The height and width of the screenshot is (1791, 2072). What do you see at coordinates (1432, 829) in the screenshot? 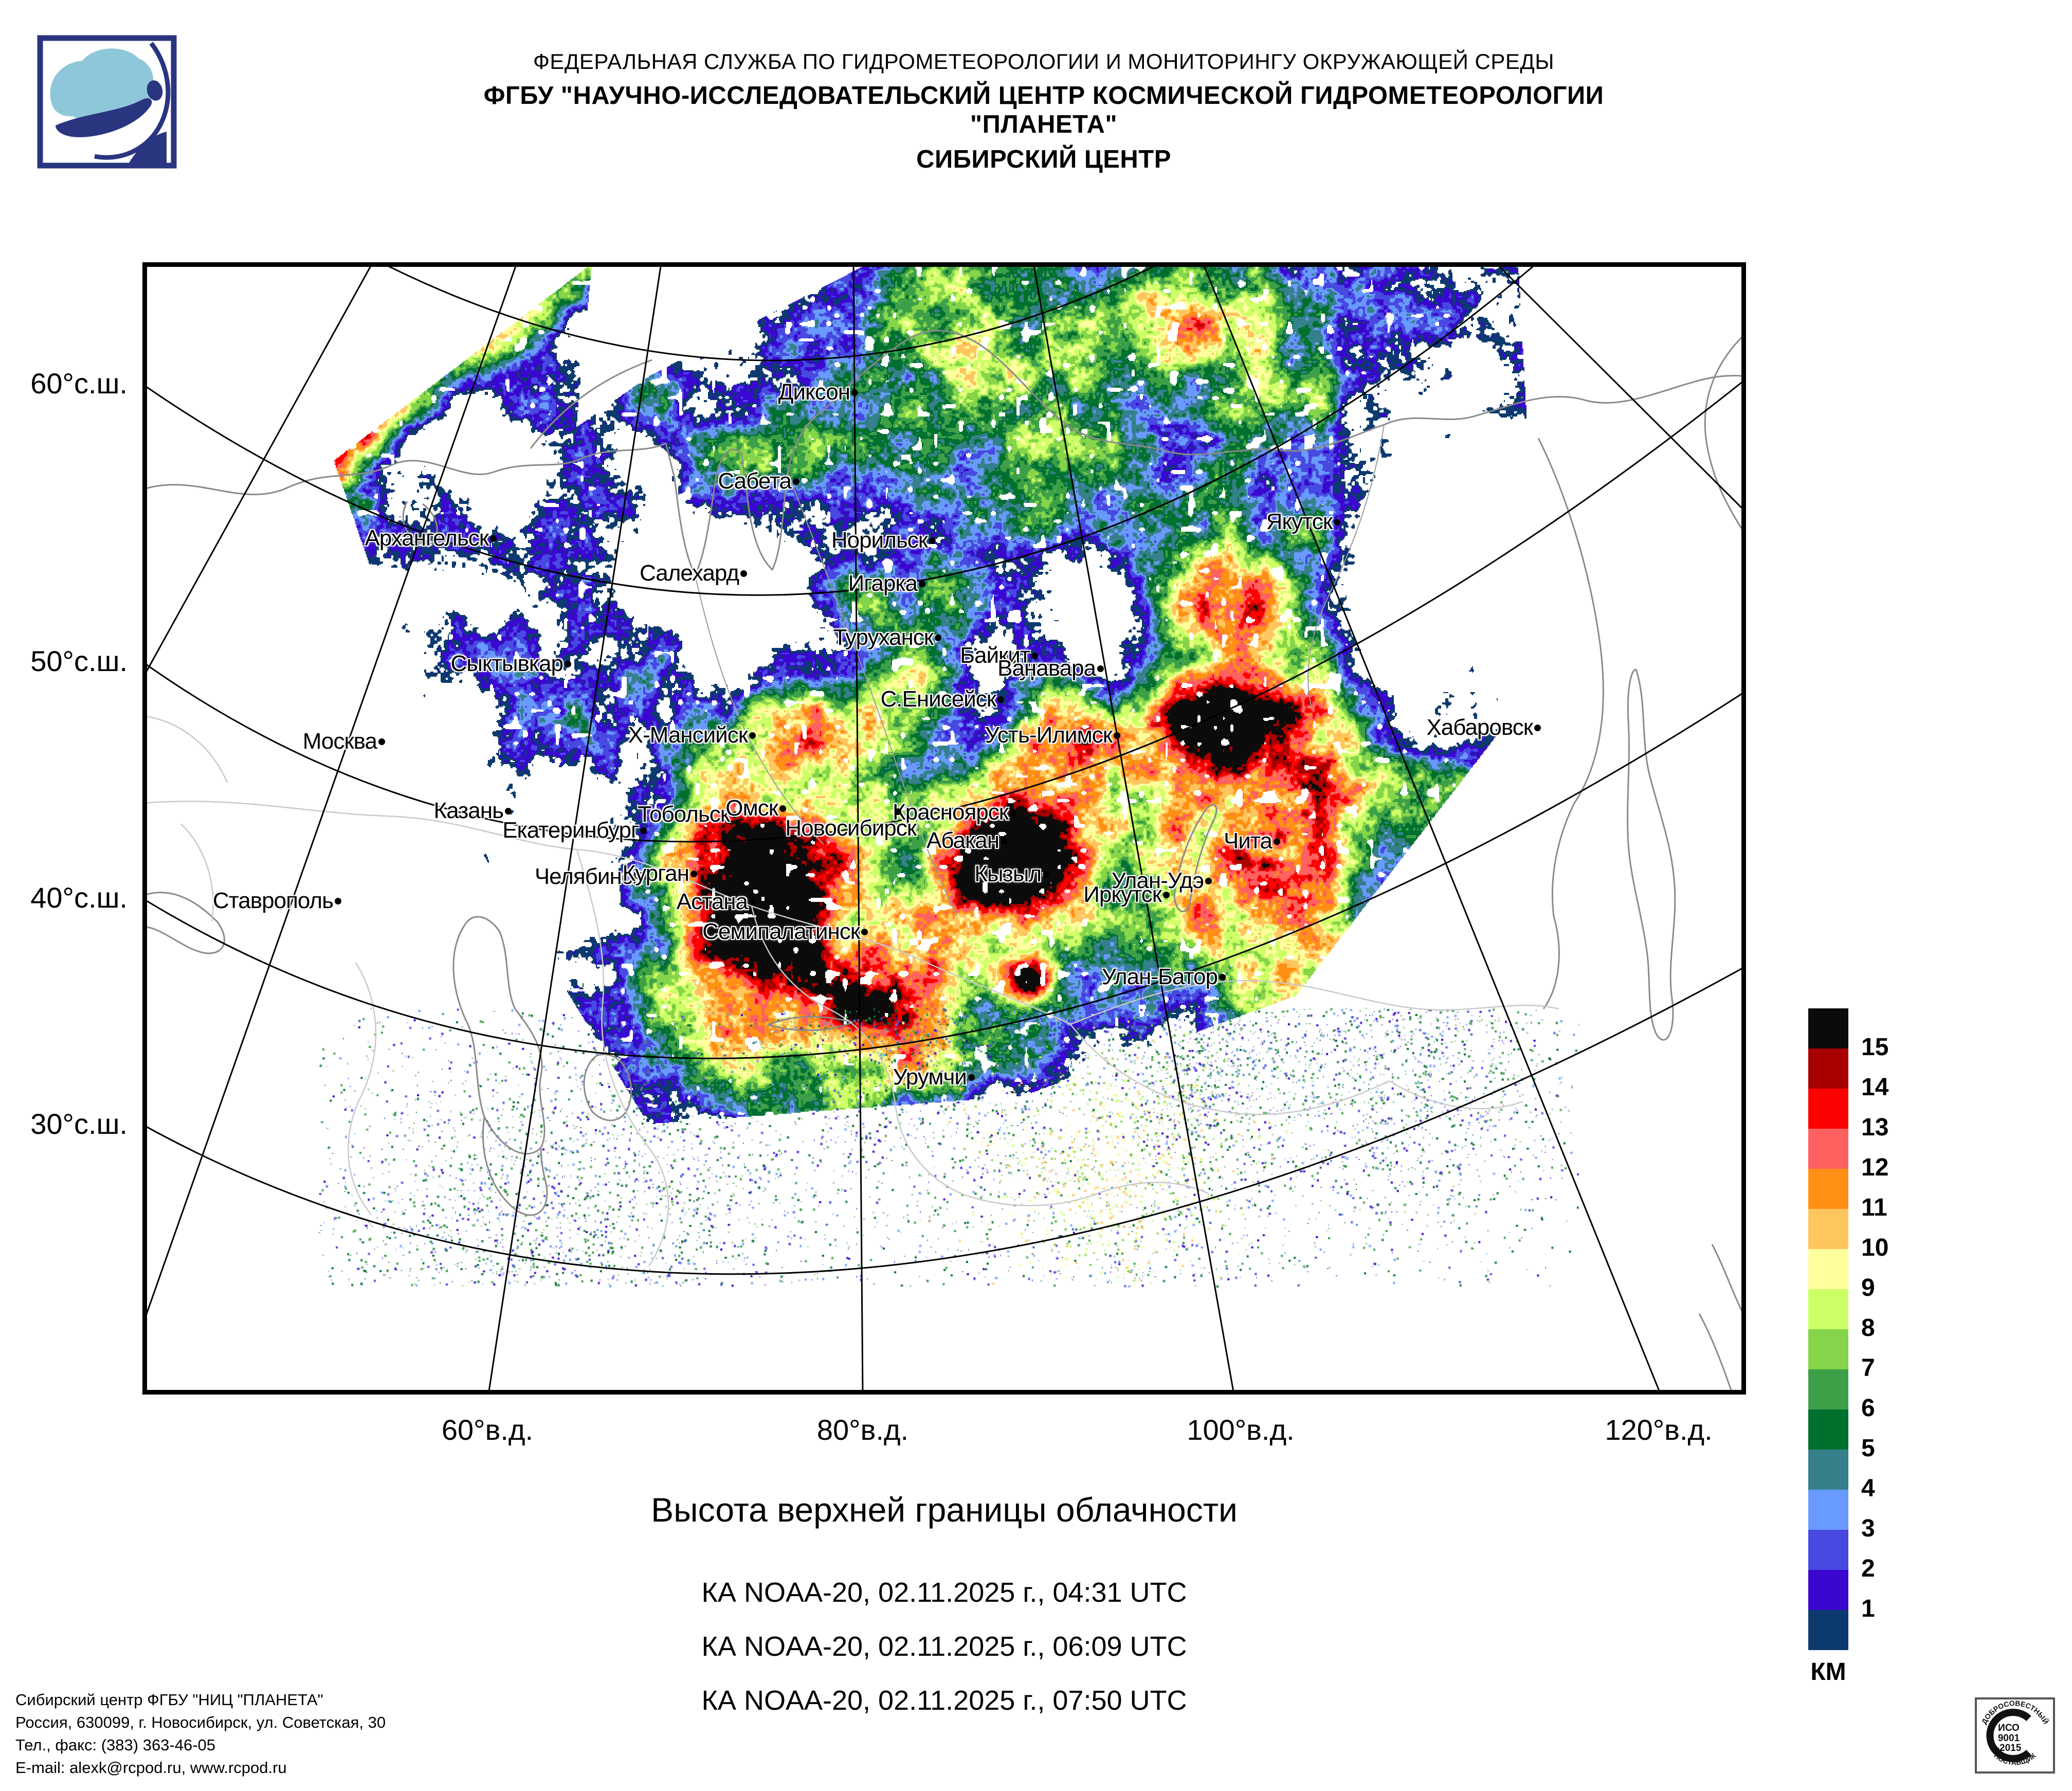
I see `meridian-120e` at bounding box center [1432, 829].